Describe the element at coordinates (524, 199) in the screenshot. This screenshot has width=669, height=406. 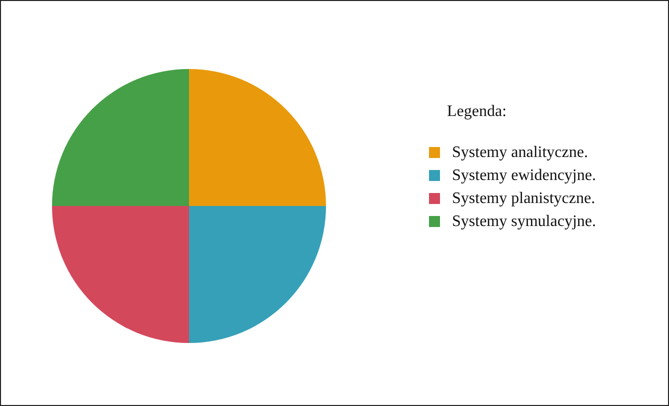
I see `legend-label: Systemy planistyczne.` at that location.